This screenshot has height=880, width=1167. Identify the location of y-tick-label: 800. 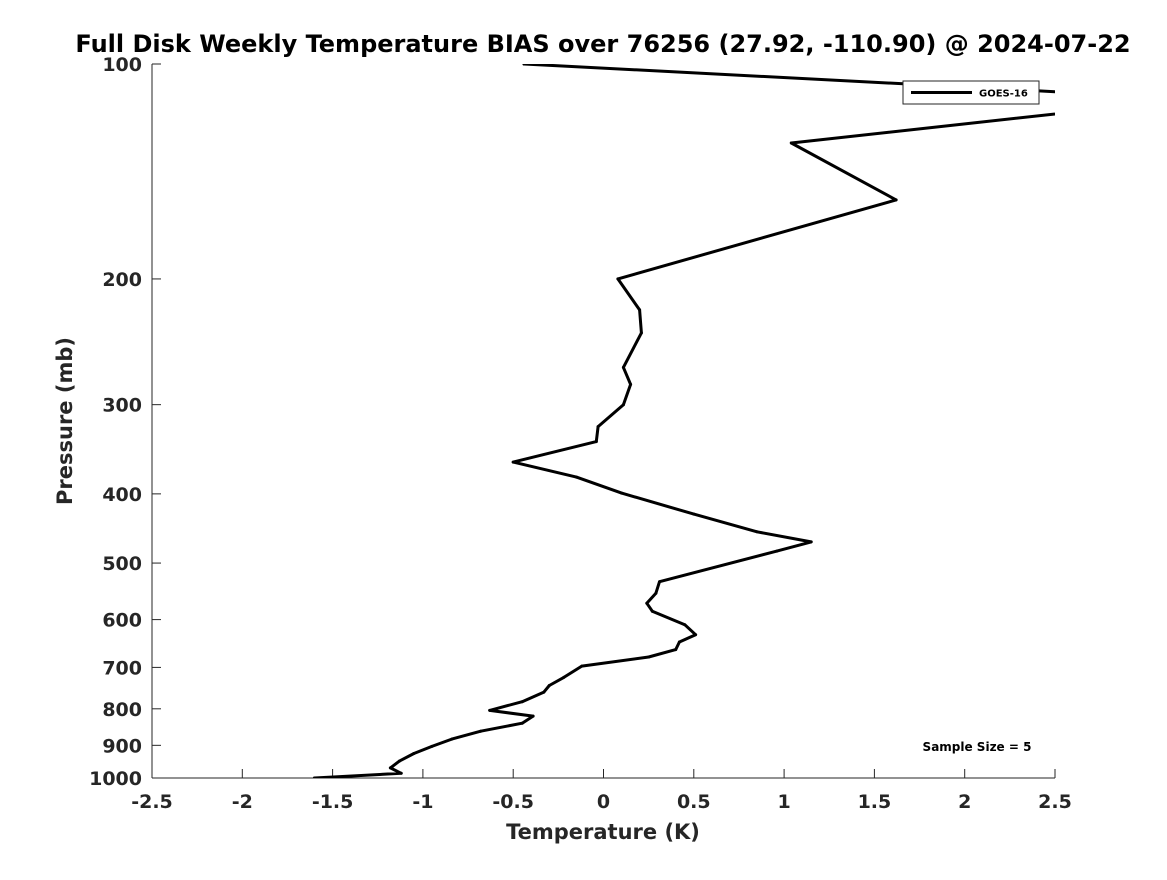
(122, 710).